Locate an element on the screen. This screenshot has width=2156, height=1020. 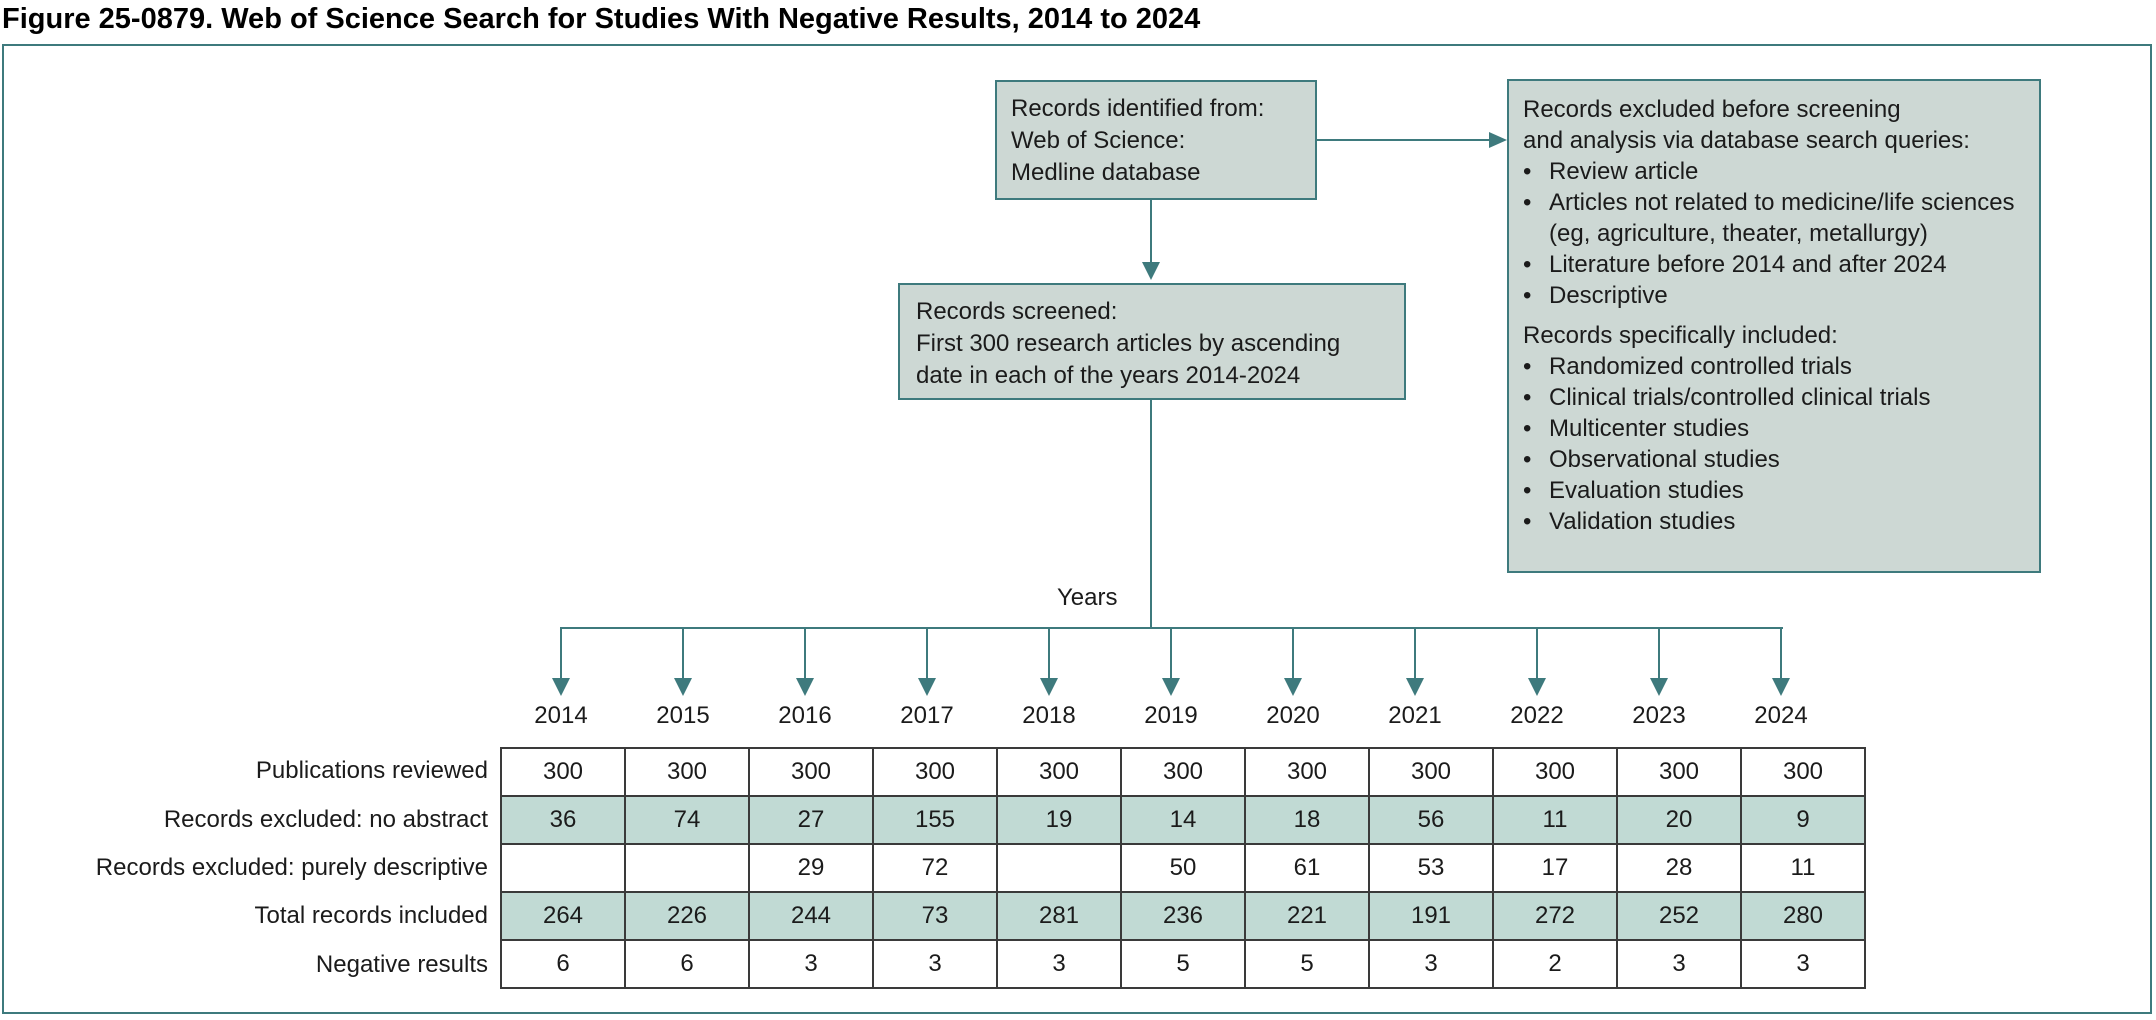
year-label: 2018 is located at coordinates (1049, 715).